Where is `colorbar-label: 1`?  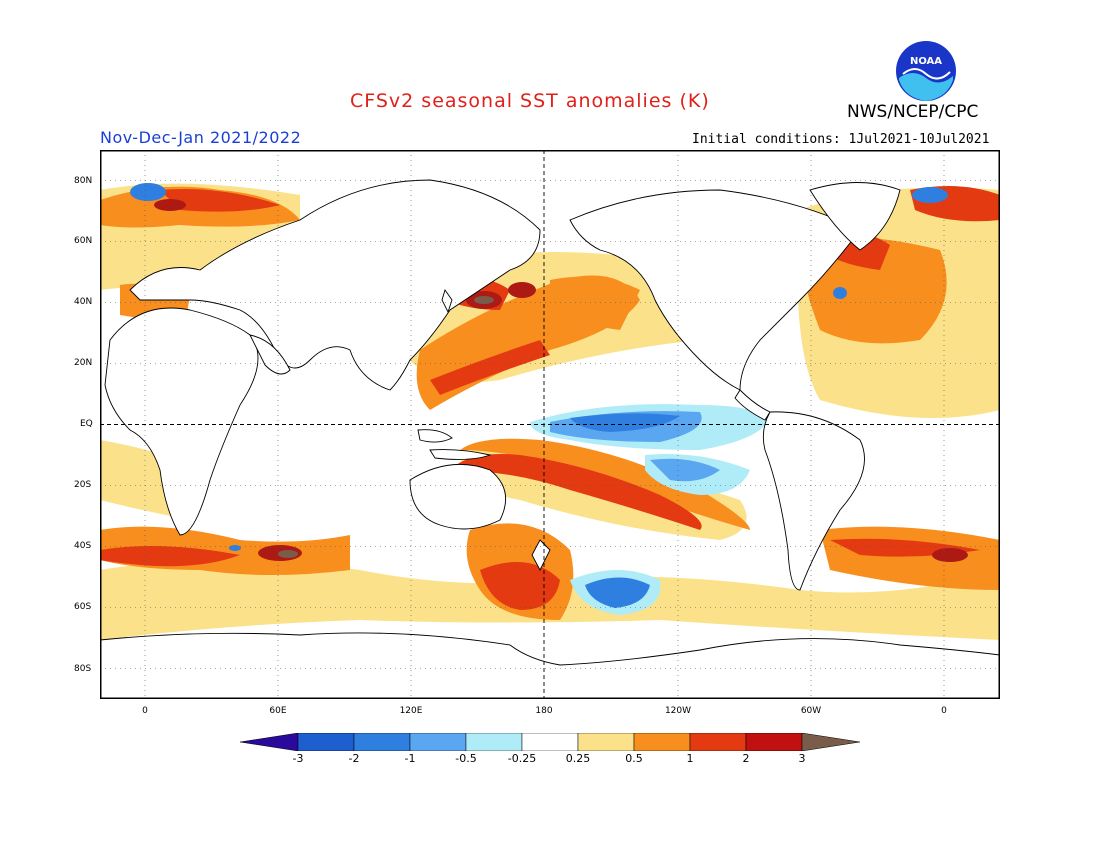
colorbar-label: 1 is located at coordinates (690, 758).